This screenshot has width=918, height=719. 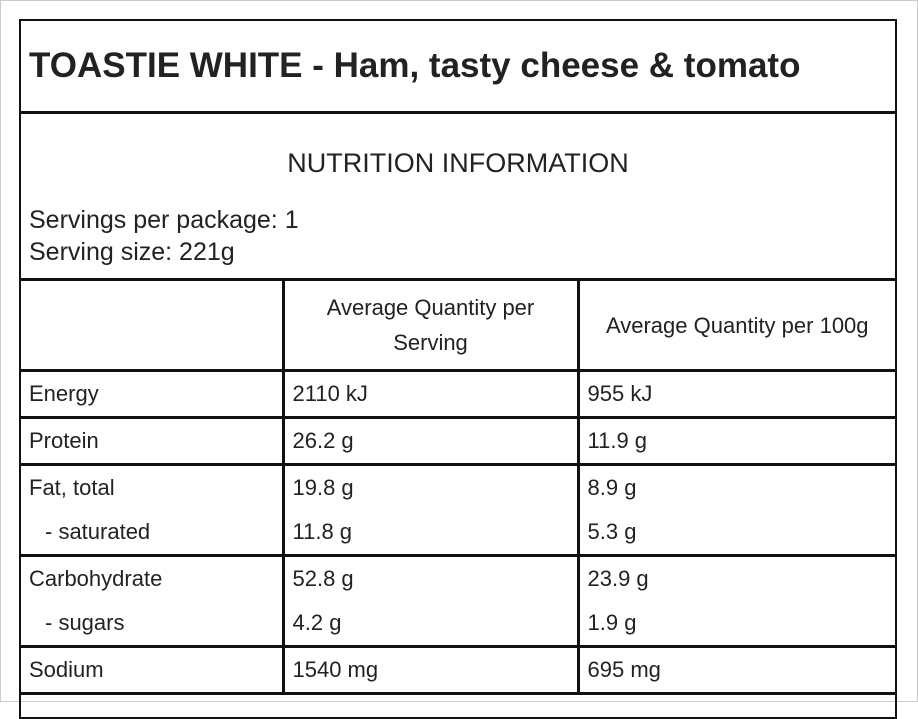 I want to click on nutrient-name: Protein, so click(x=64, y=440).